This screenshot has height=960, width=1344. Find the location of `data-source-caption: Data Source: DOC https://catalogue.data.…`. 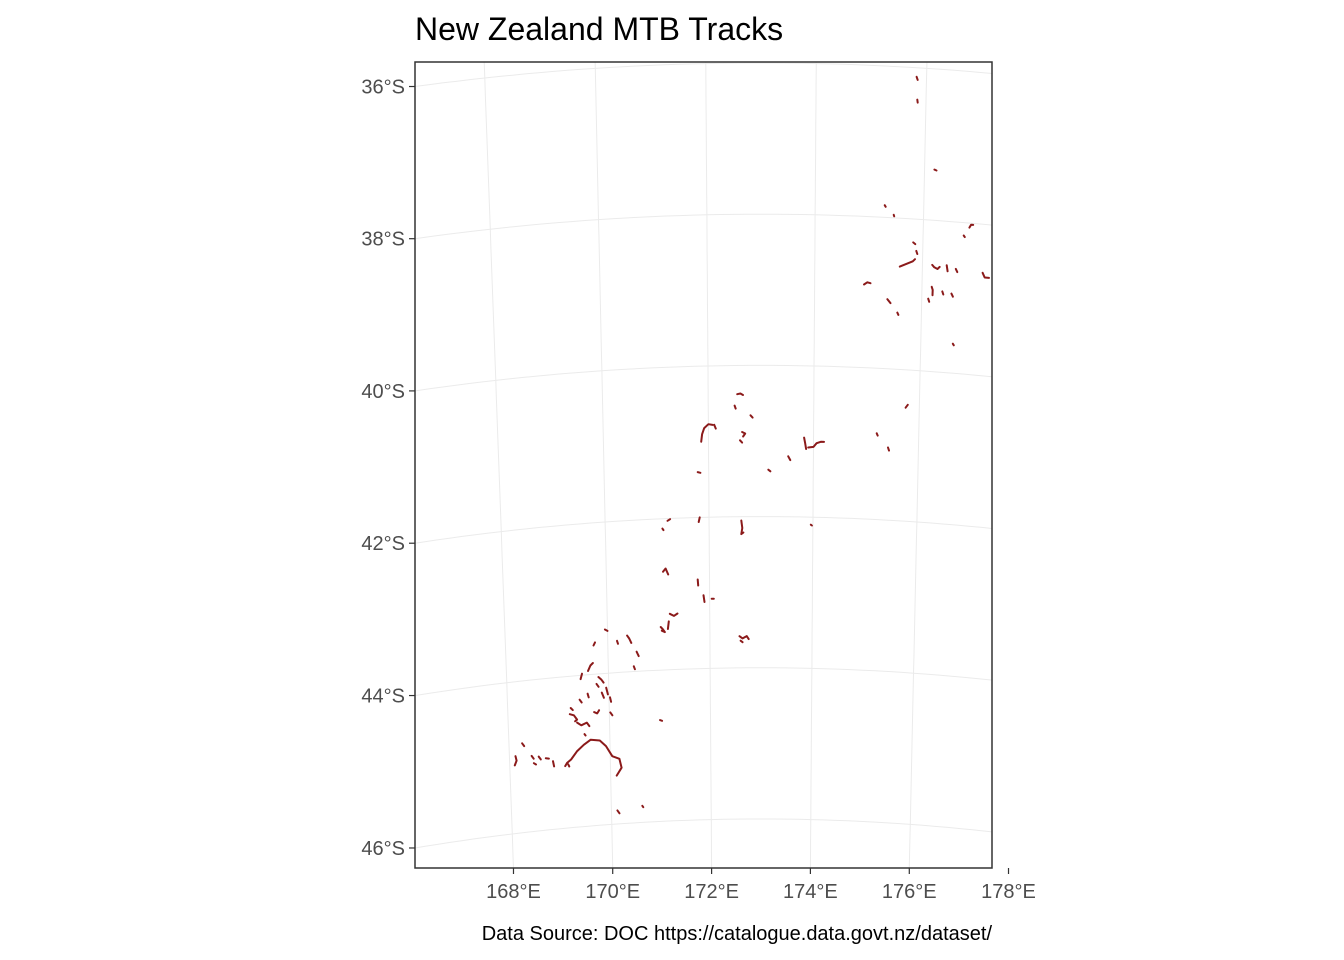

data-source-caption: Data Source: DOC https://catalogue.data.… is located at coordinates (737, 934).